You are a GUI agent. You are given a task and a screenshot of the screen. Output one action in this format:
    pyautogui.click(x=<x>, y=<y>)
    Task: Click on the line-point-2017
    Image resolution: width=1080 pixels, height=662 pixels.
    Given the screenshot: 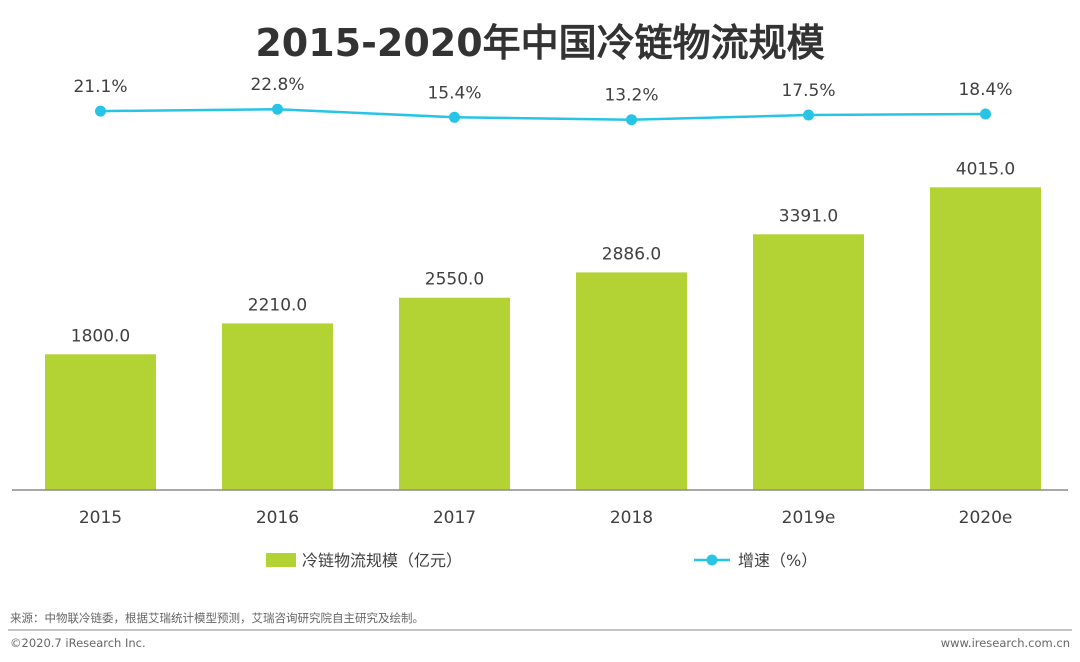 What is the action you would take?
    pyautogui.click(x=454, y=117)
    